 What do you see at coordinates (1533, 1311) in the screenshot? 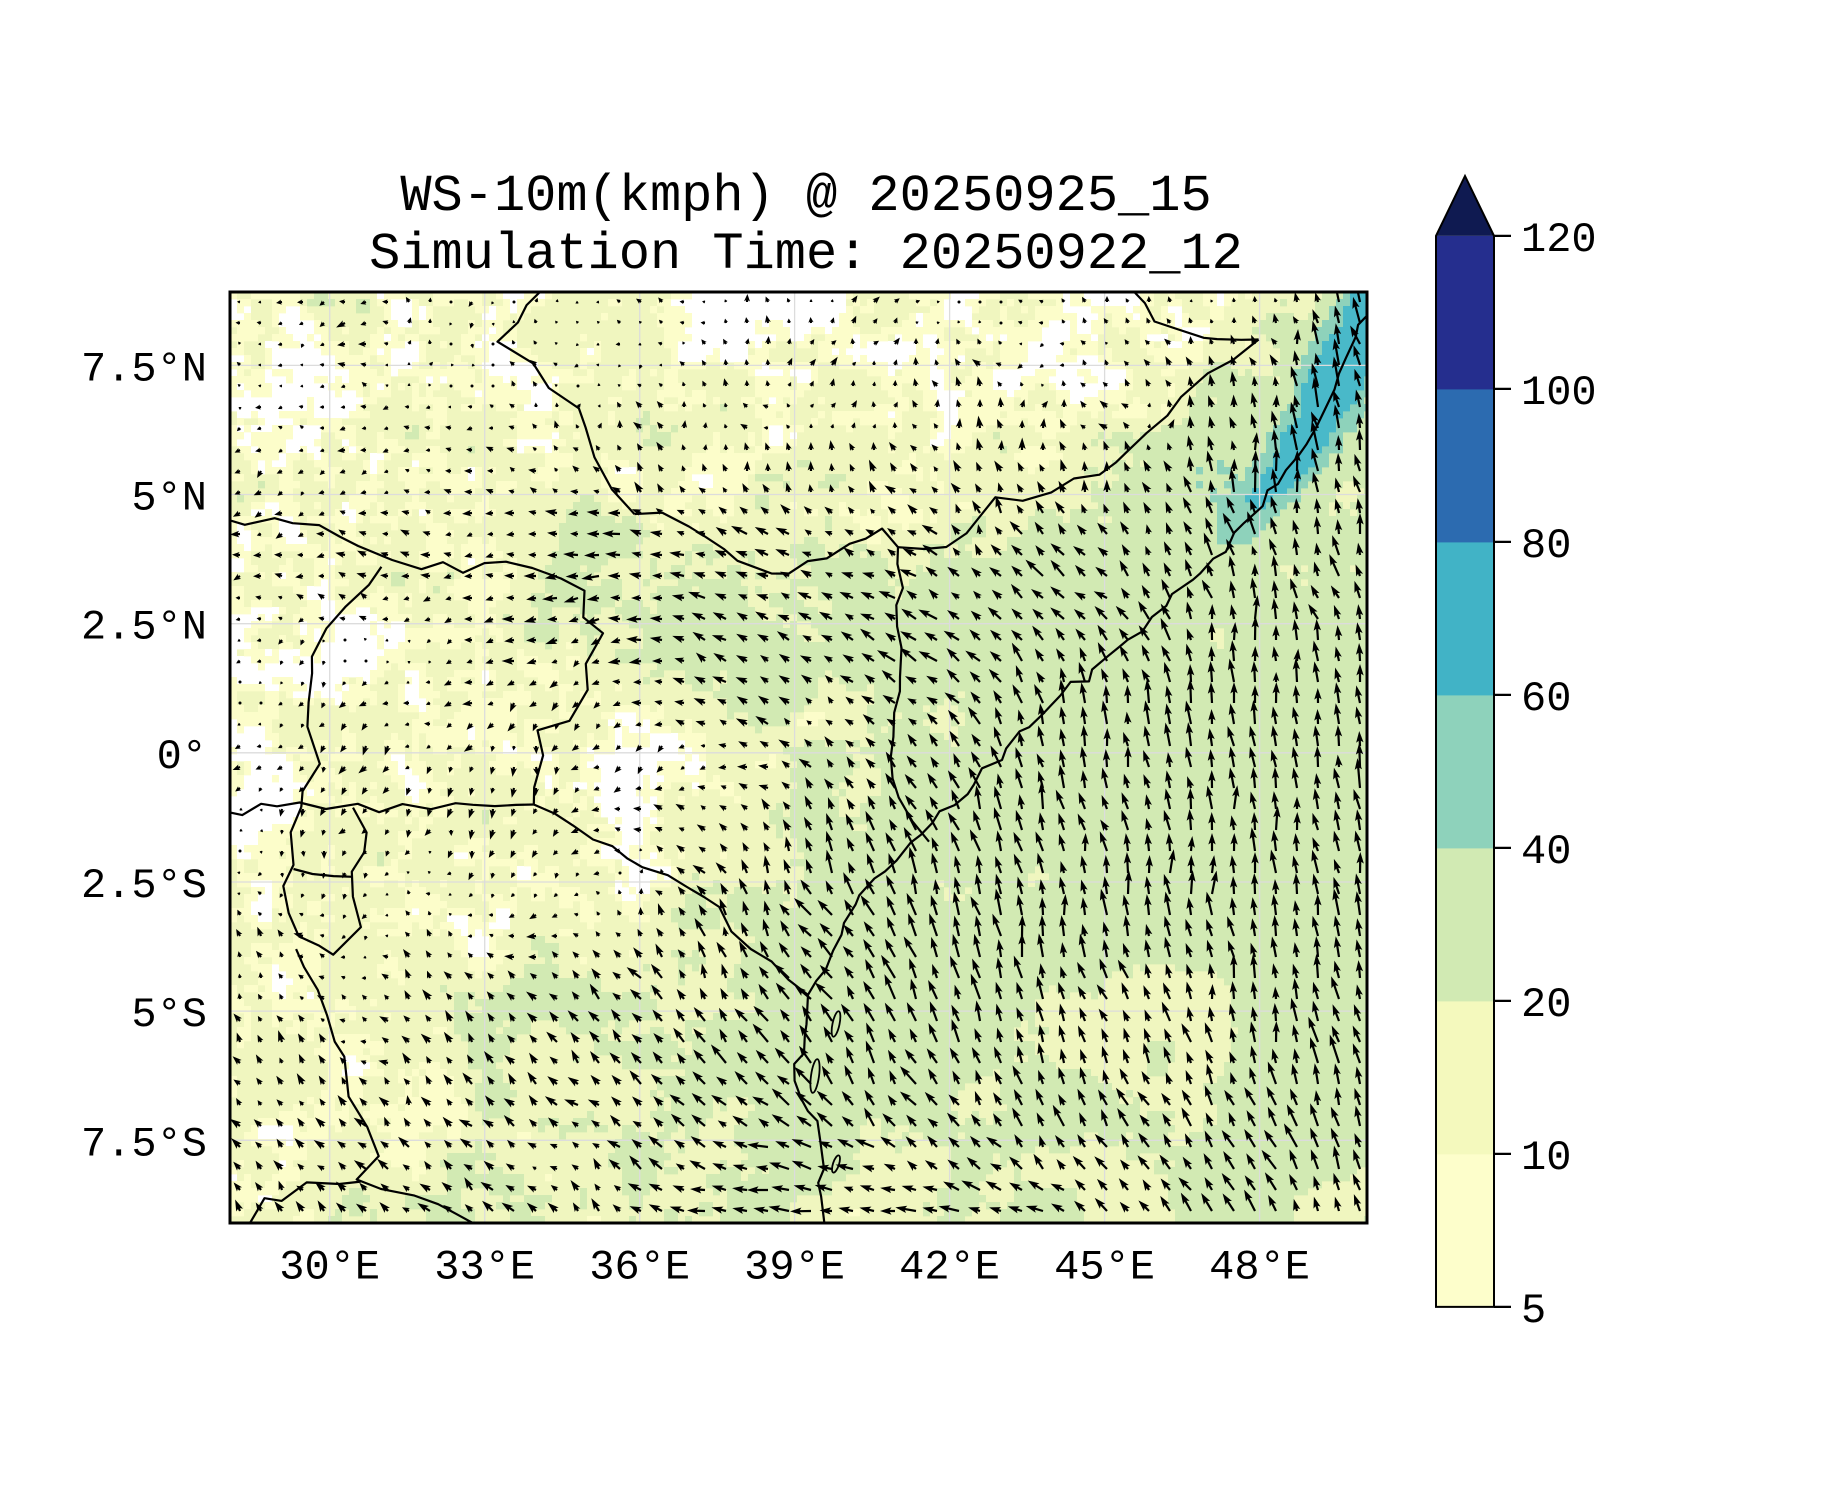
I see `svg-text: 5` at bounding box center [1533, 1311].